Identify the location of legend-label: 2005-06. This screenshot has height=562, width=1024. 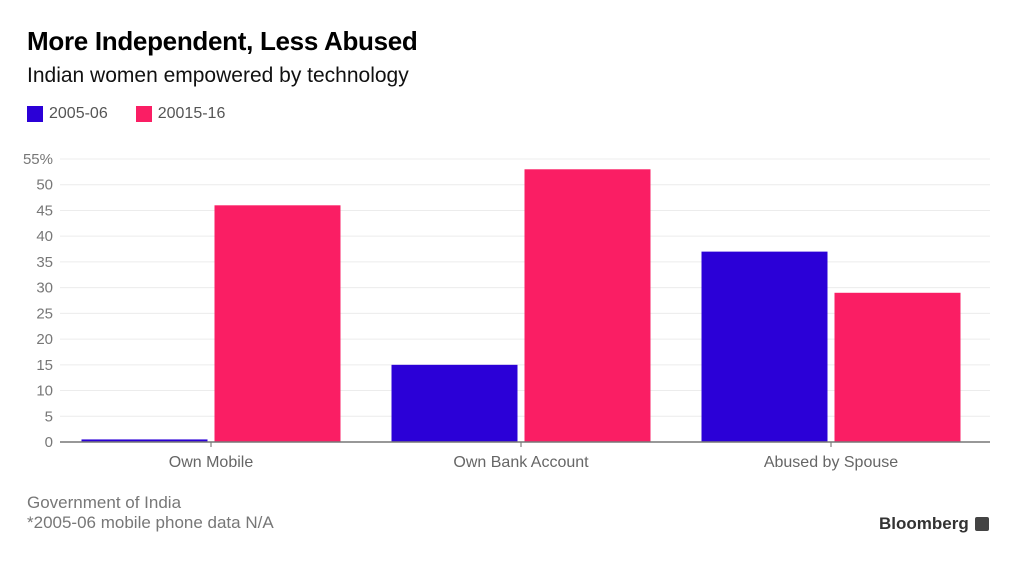
(78, 113).